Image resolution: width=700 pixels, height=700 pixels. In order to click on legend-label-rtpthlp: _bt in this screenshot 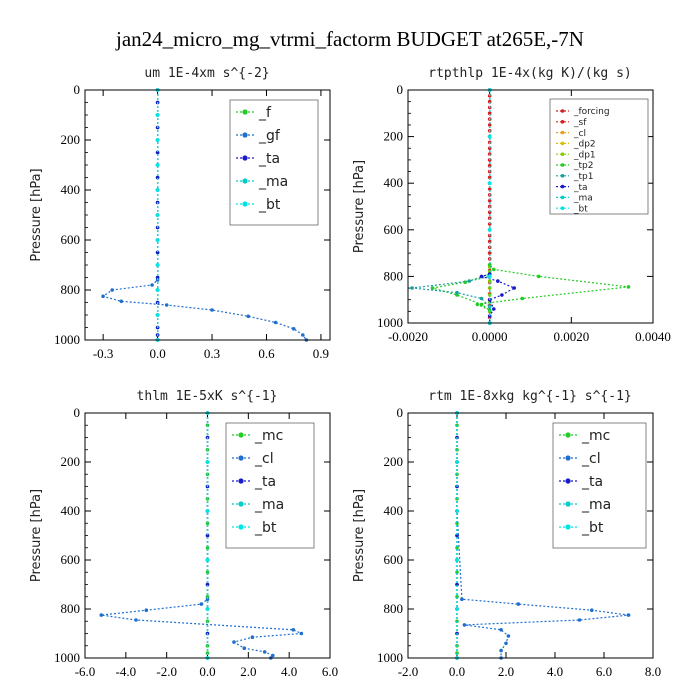, I will do `click(580, 209)`.